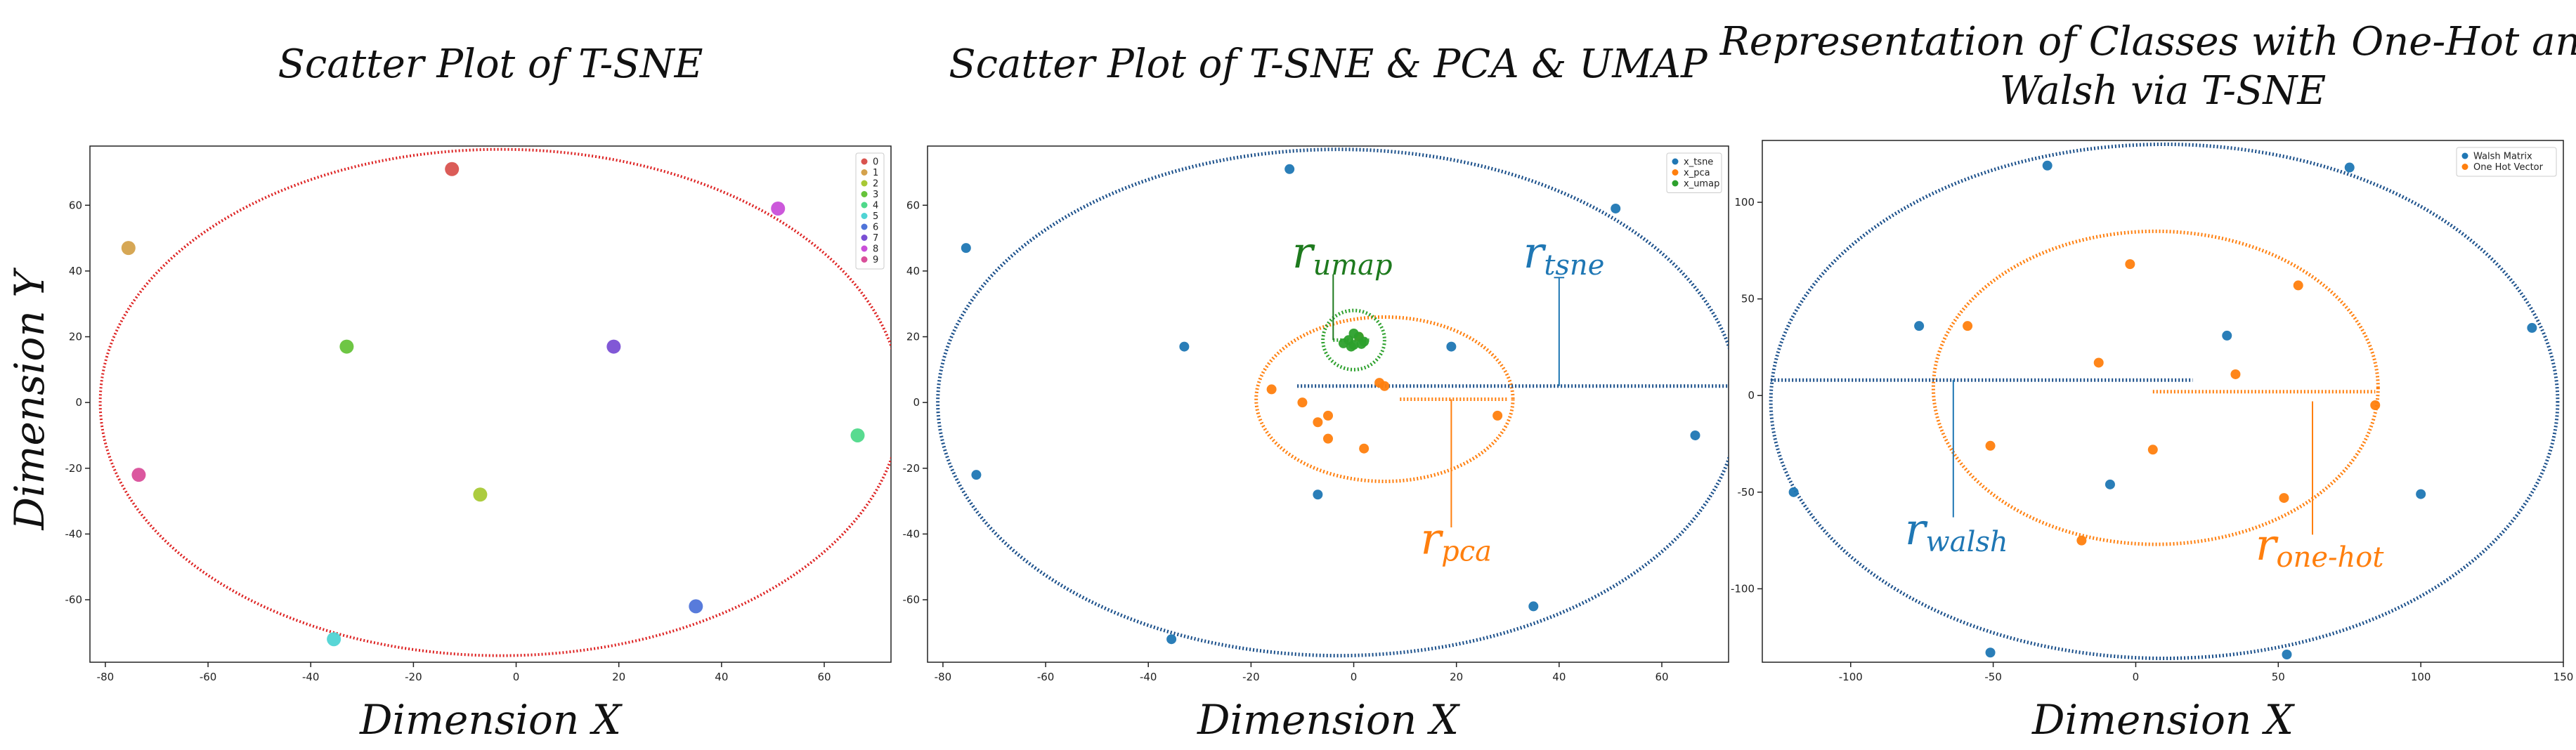  What do you see at coordinates (2421, 677) in the screenshot?
I see `x-tick-label: 100` at bounding box center [2421, 677].